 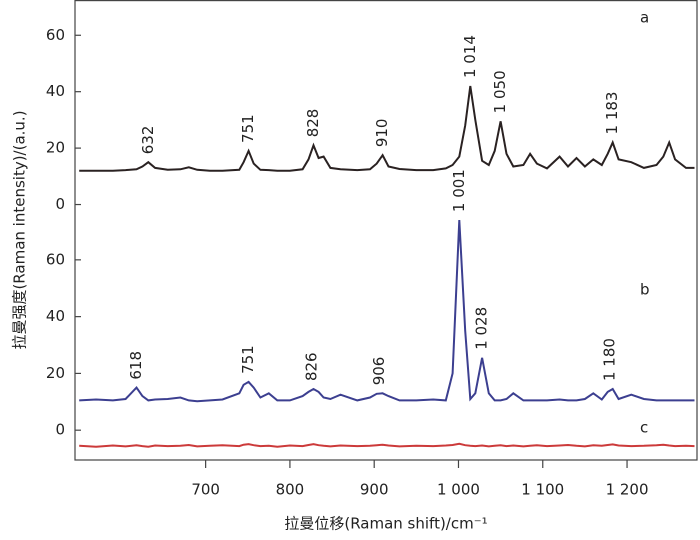 I want to click on peak-label: 632, so click(x=148, y=140).